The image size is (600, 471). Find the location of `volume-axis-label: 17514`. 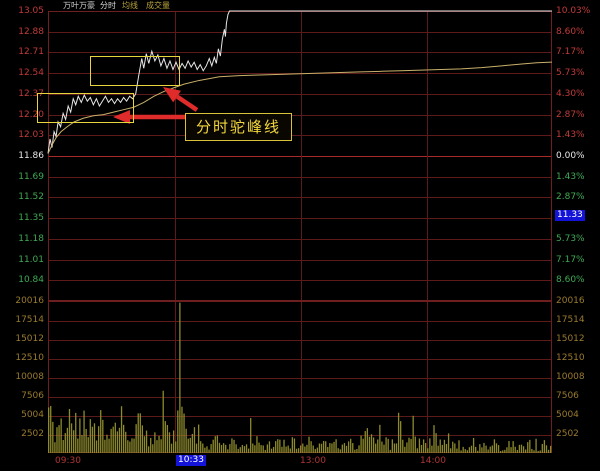

volume-axis-label: 17514 is located at coordinates (570, 320).